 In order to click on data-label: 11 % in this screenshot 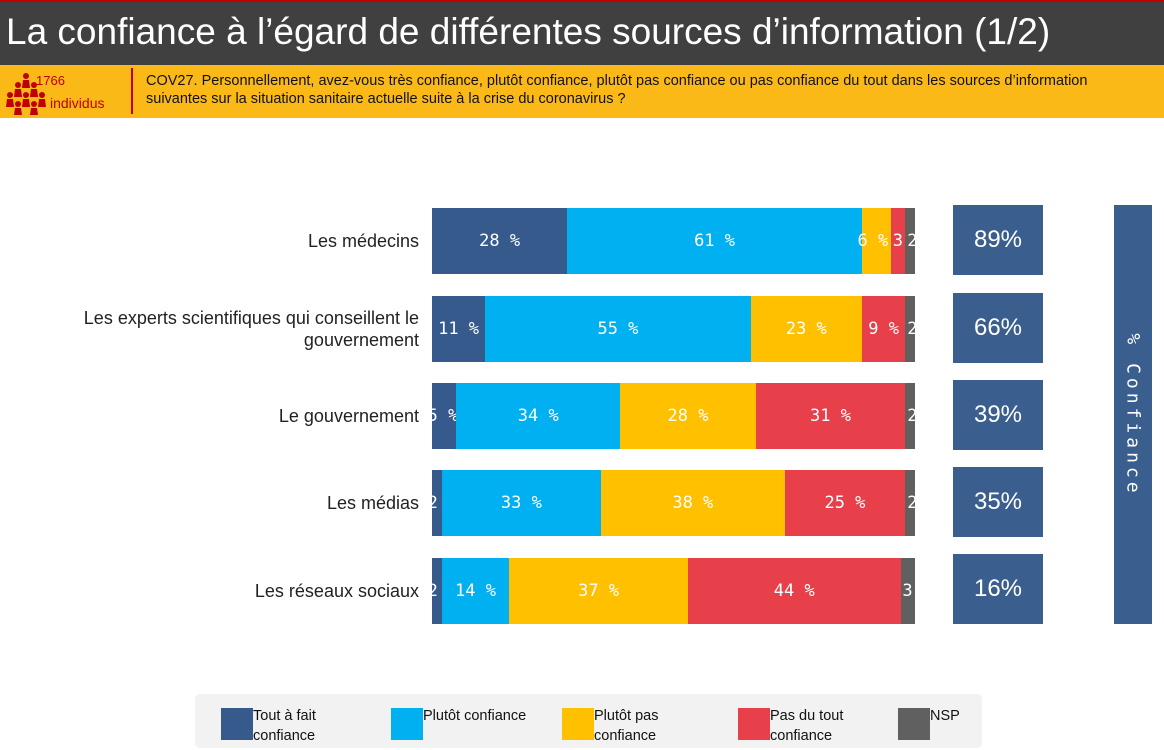, I will do `click(459, 329)`.